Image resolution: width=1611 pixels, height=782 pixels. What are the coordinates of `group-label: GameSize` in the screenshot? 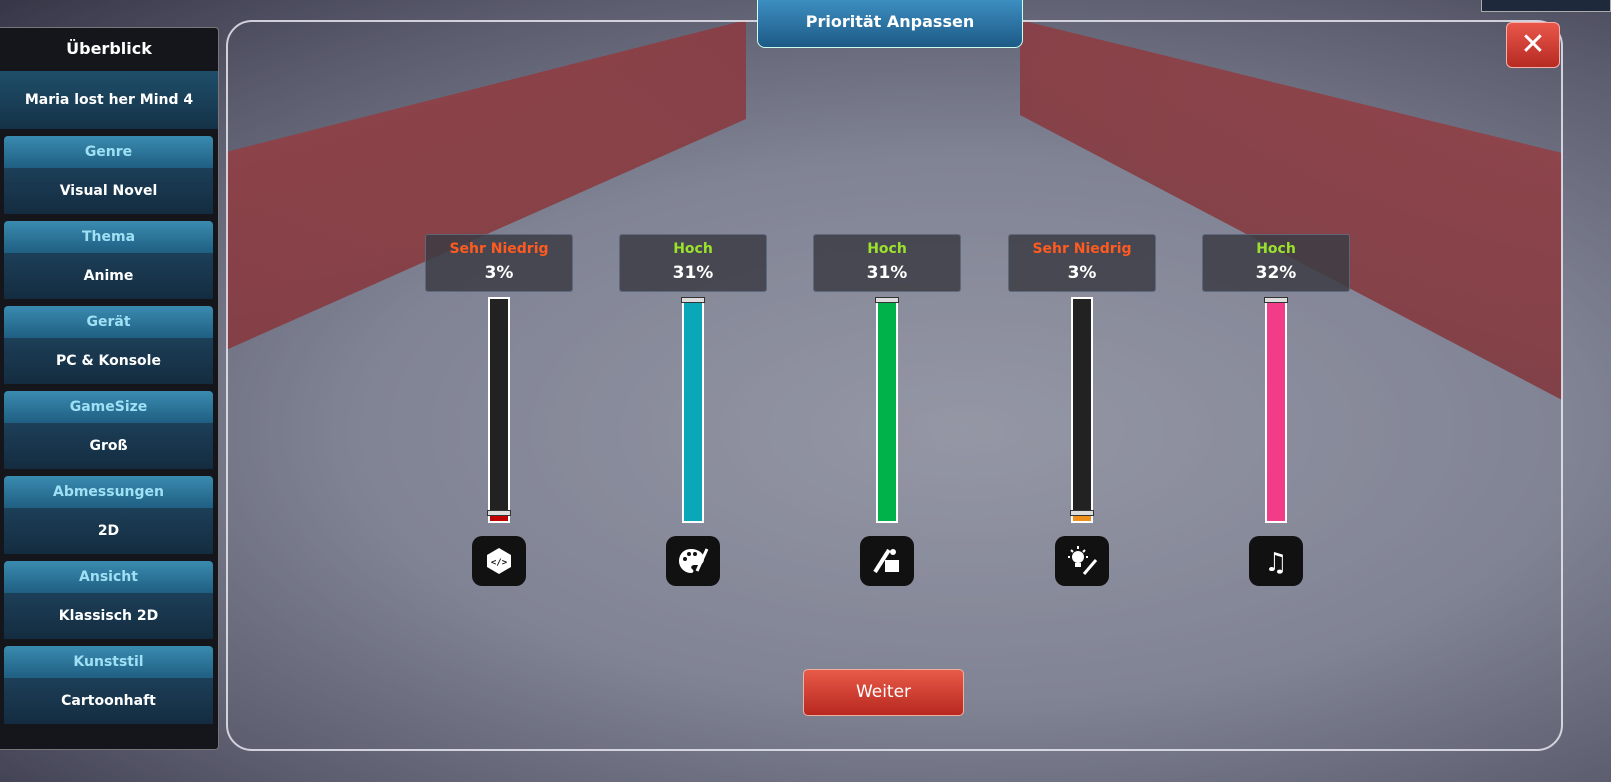 It's located at (108, 407).